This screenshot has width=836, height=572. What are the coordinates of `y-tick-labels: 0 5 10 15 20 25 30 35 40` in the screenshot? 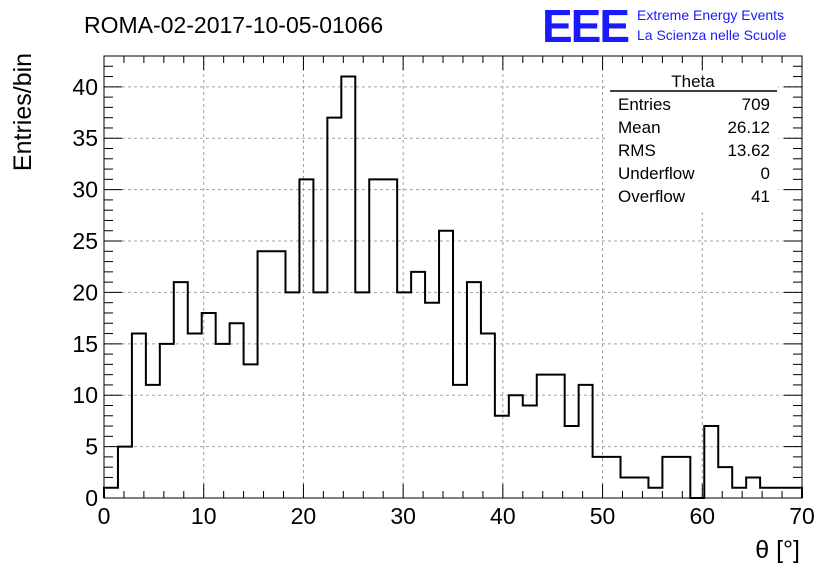 It's located at (85, 292).